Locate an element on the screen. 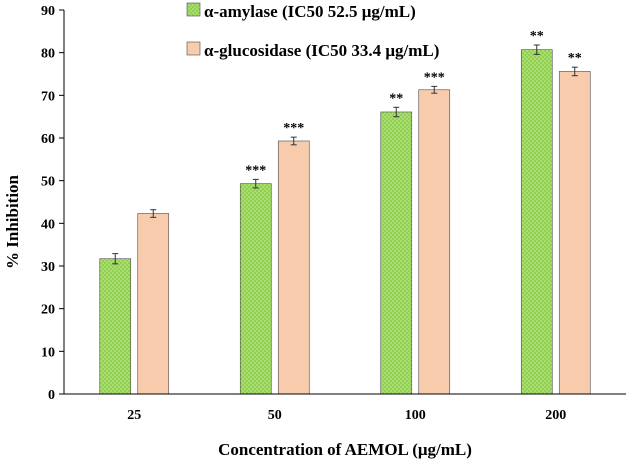  y-tick-label: 0 is located at coordinates (51, 395).